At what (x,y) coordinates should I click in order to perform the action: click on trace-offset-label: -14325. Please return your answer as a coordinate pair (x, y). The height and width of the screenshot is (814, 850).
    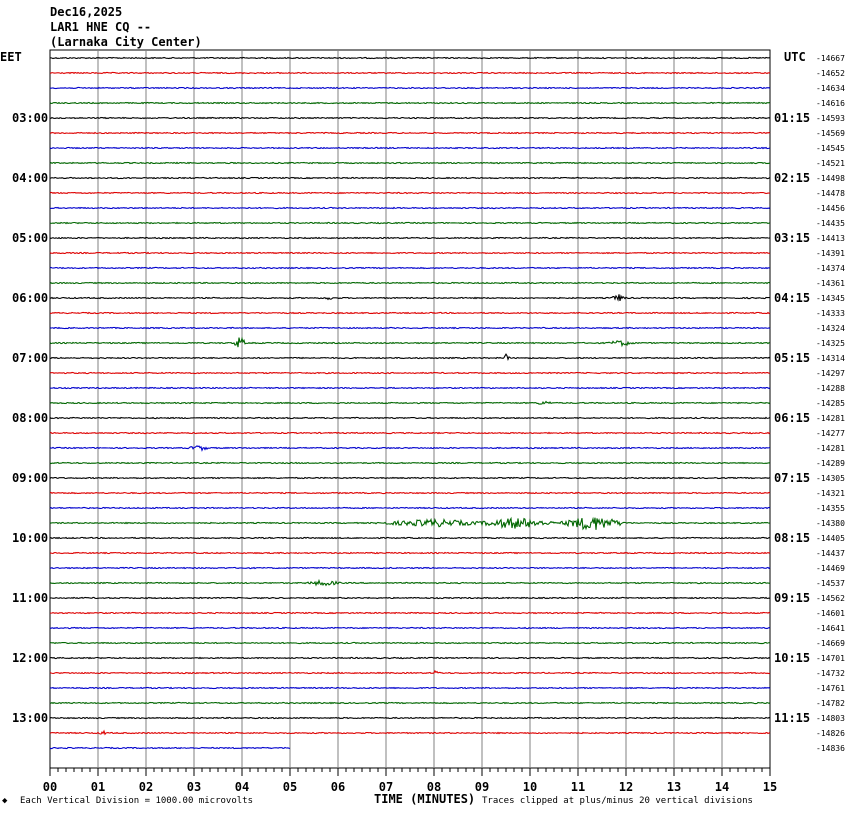
    Looking at the image, I should click on (830, 343).